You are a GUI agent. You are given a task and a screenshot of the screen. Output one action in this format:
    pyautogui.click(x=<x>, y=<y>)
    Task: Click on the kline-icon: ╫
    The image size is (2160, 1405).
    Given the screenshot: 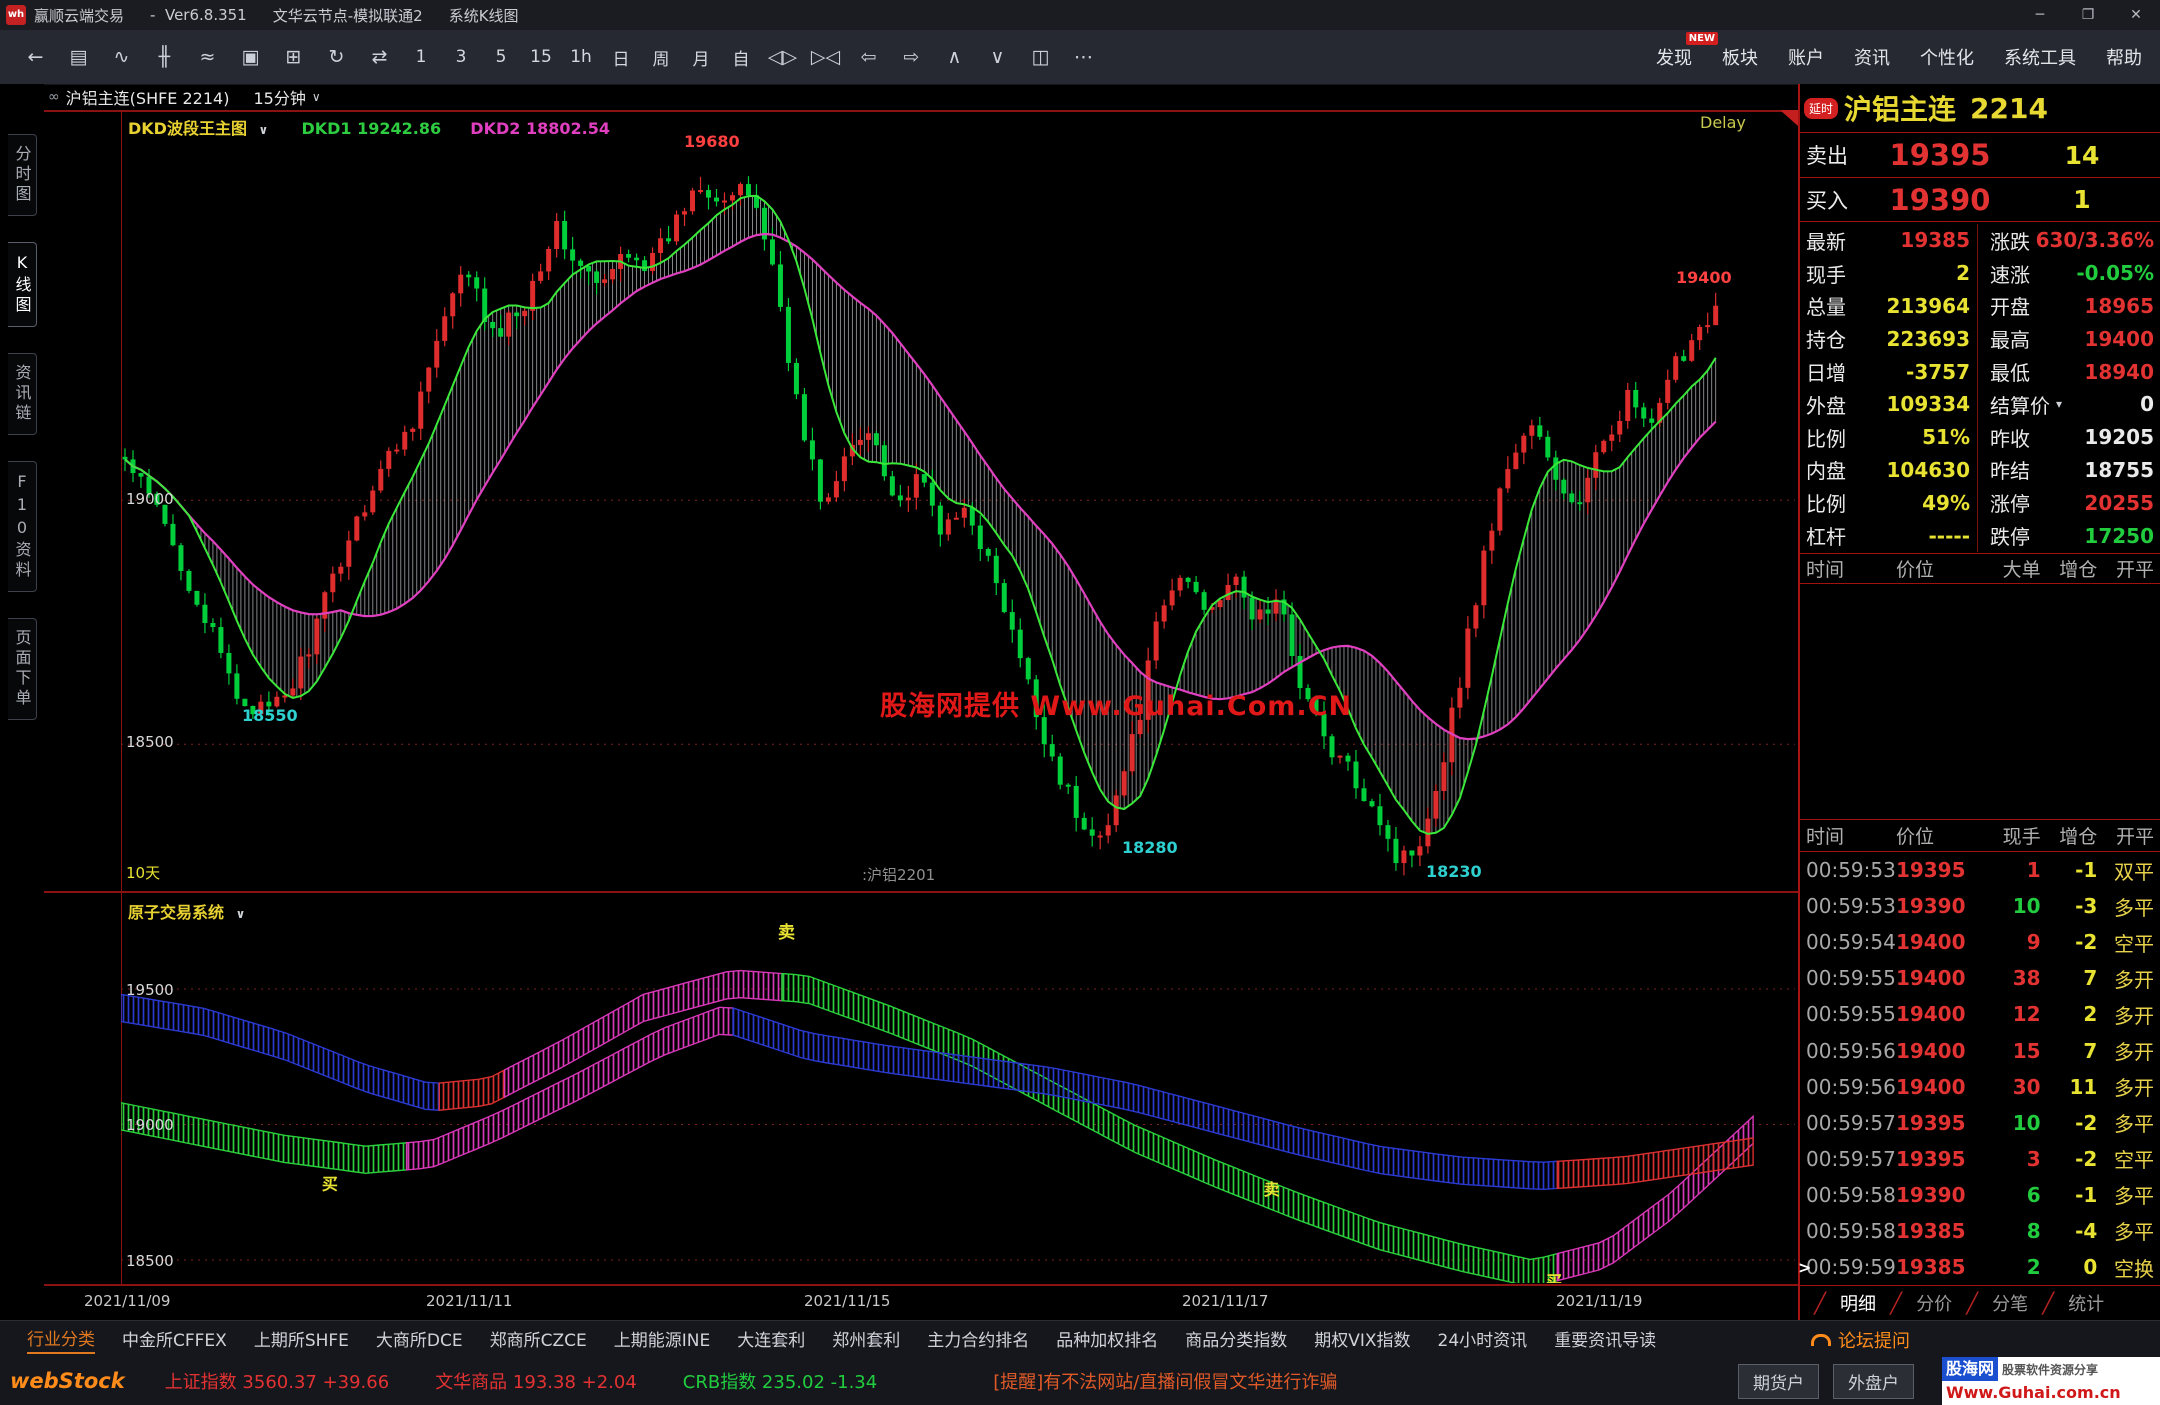 What is the action you would take?
    pyautogui.click(x=164, y=57)
    